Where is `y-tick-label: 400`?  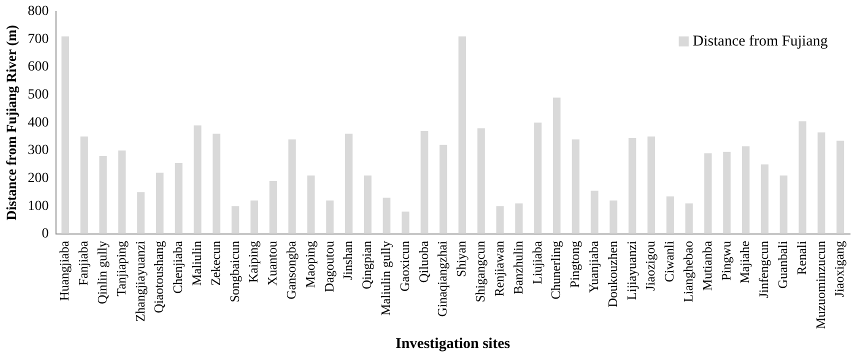
y-tick-label: 400 is located at coordinates (38, 122).